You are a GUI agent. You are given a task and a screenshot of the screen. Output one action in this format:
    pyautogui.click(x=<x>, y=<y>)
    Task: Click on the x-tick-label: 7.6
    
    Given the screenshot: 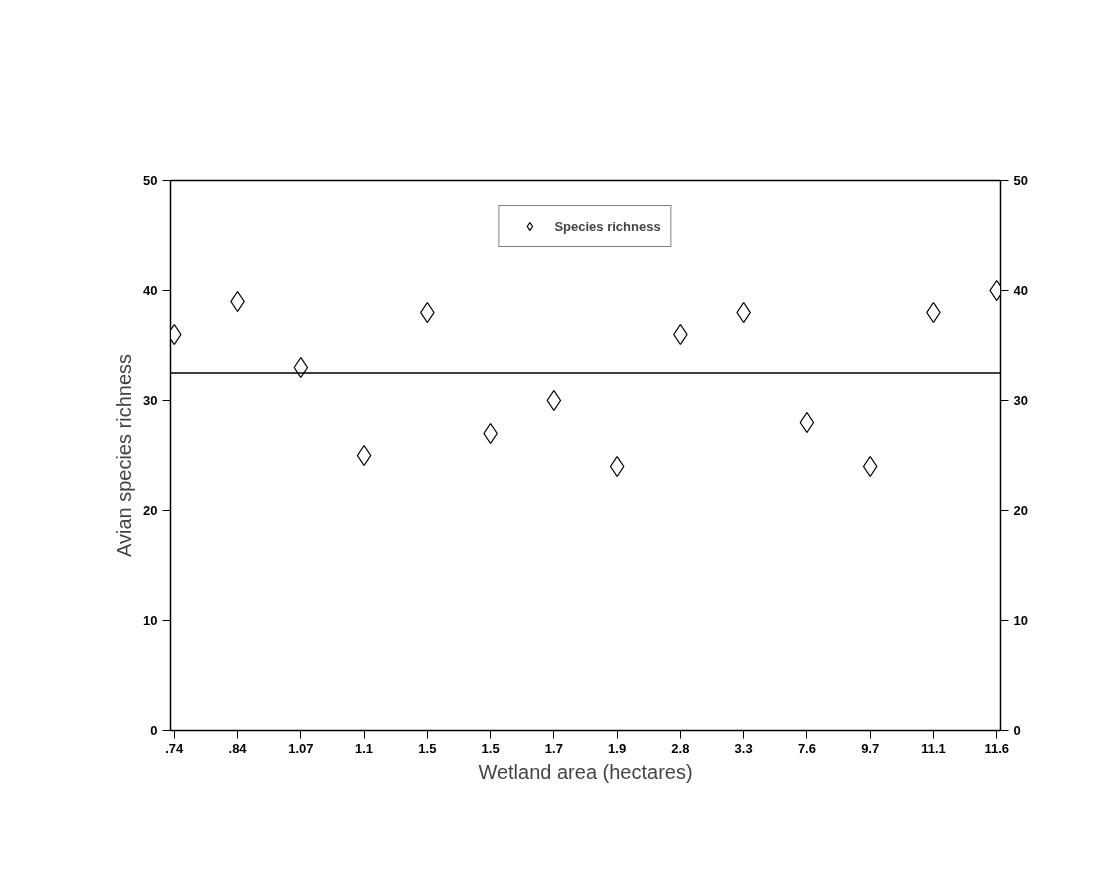 What is the action you would take?
    pyautogui.click(x=806, y=748)
    